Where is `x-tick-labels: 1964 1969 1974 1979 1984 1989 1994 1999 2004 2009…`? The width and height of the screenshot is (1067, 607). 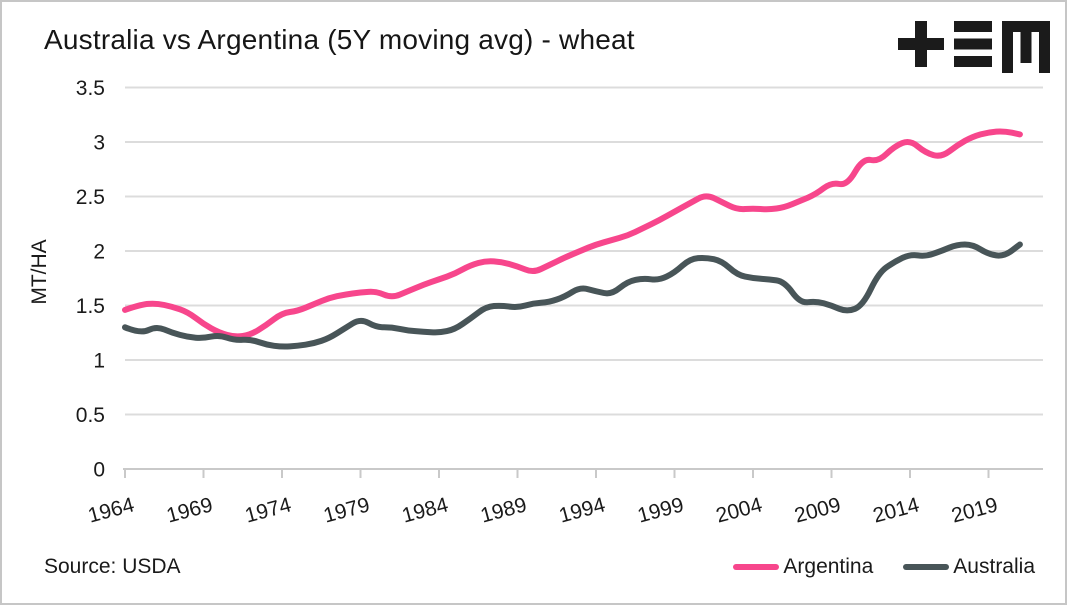
x-tick-labels: 1964 1969 1974 1979 1984 1989 1994 1999 2004 2009… is located at coordinates (543, 510).